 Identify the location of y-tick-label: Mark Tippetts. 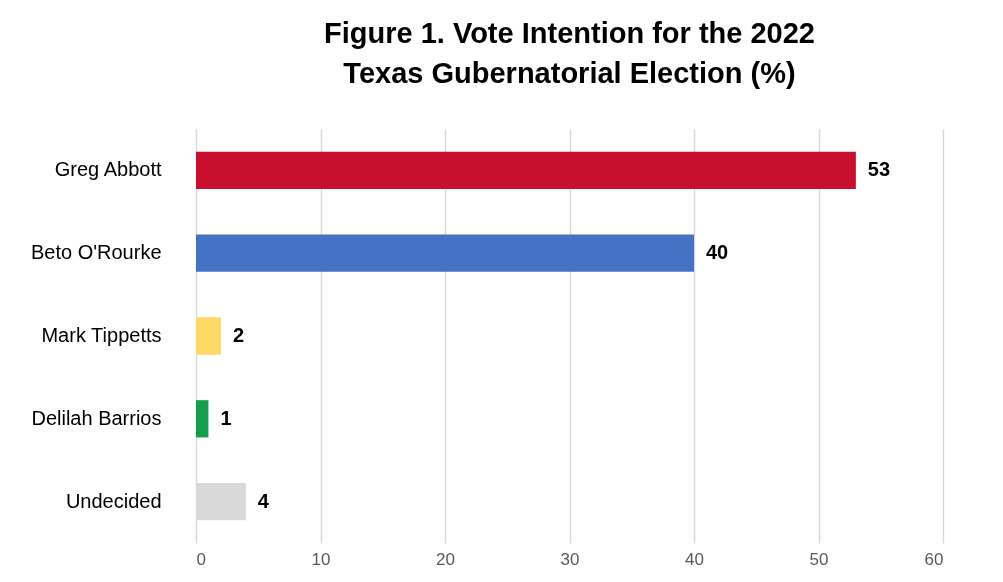
(101, 335).